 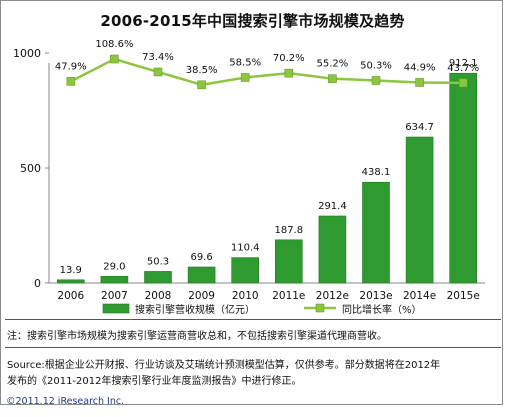 What do you see at coordinates (158, 296) in the screenshot?
I see `x-tick-label: 2008` at bounding box center [158, 296].